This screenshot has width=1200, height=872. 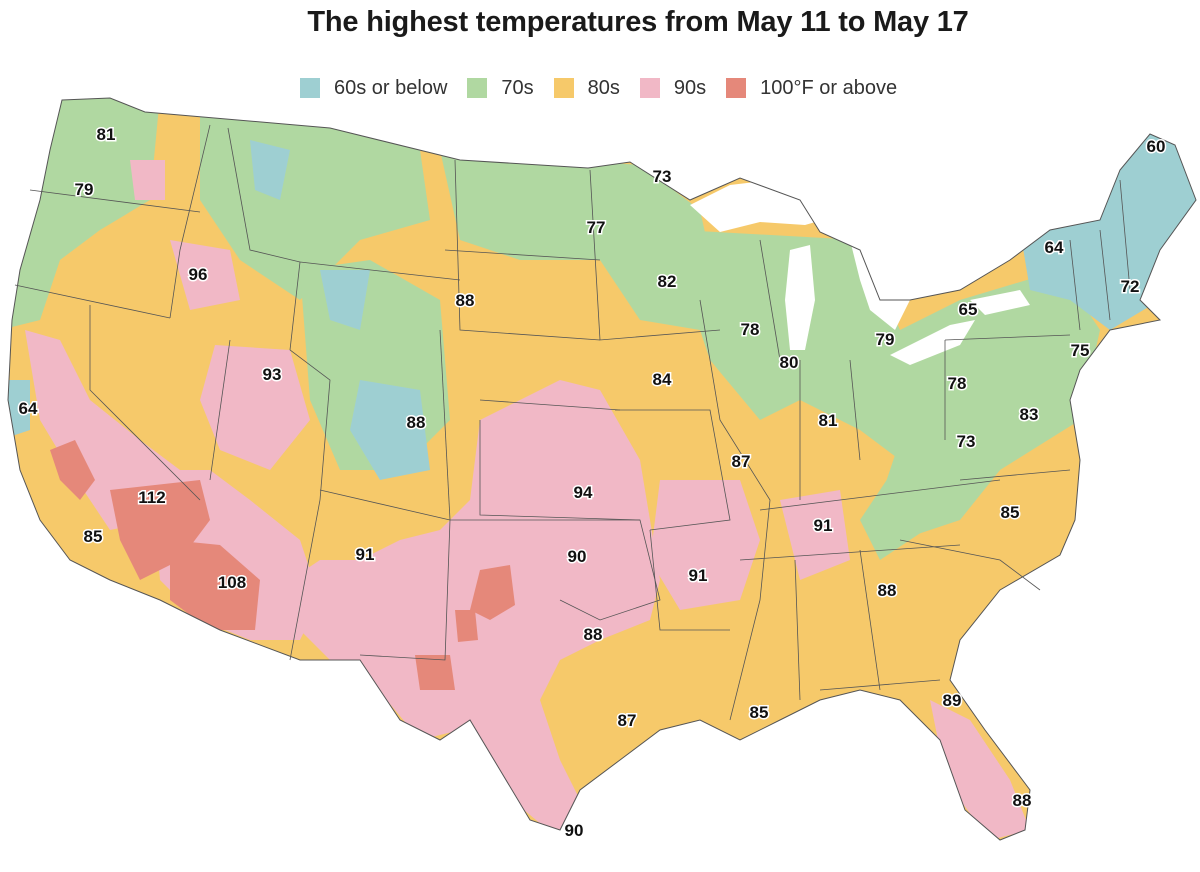 I want to click on band-100-central-valley, so click(x=72, y=470).